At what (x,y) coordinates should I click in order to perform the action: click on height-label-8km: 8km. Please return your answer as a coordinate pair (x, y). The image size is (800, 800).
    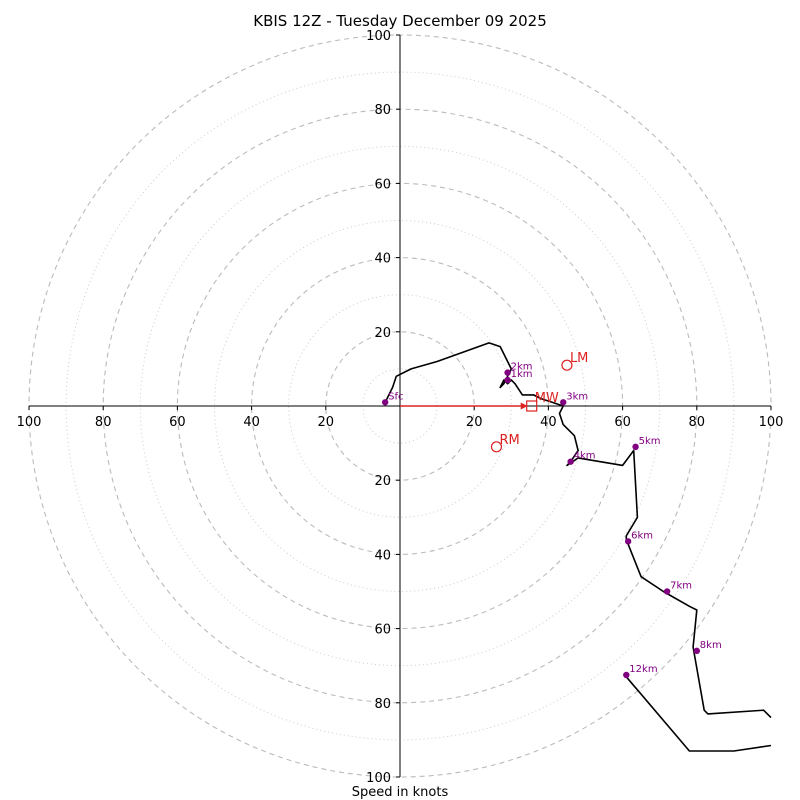
    Looking at the image, I should click on (711, 645).